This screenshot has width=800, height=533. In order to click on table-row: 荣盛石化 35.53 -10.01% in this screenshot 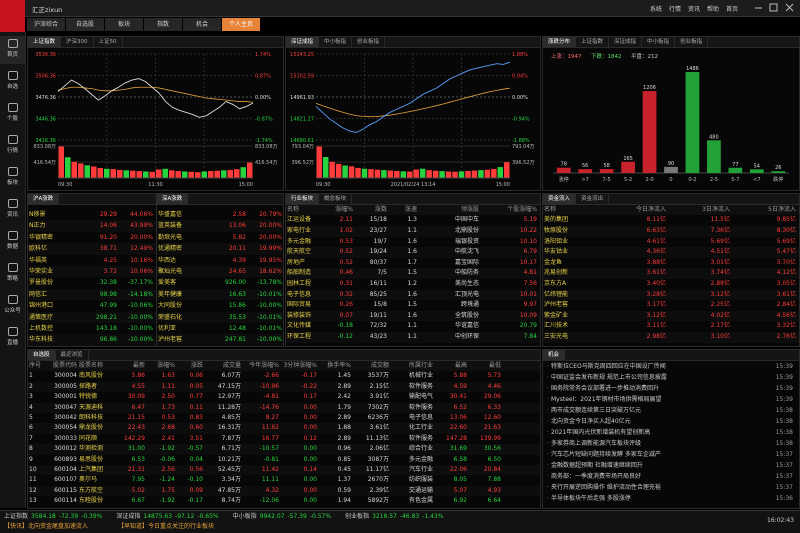, I will do `click(220, 317)`.